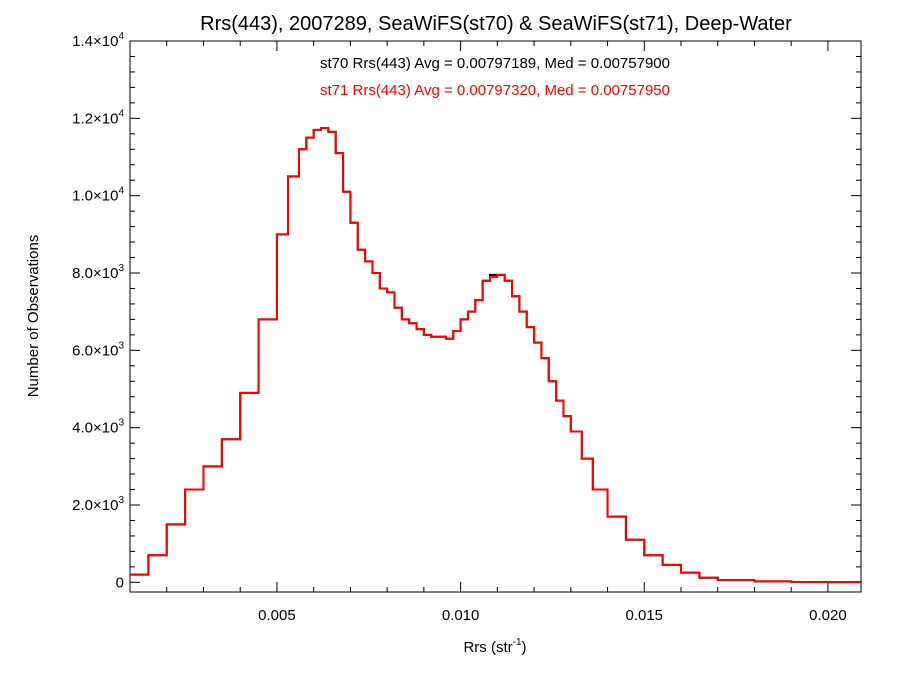 This screenshot has width=900, height=675. Describe the element at coordinates (120, 582) in the screenshot. I see `y-tick-label: 0` at that location.